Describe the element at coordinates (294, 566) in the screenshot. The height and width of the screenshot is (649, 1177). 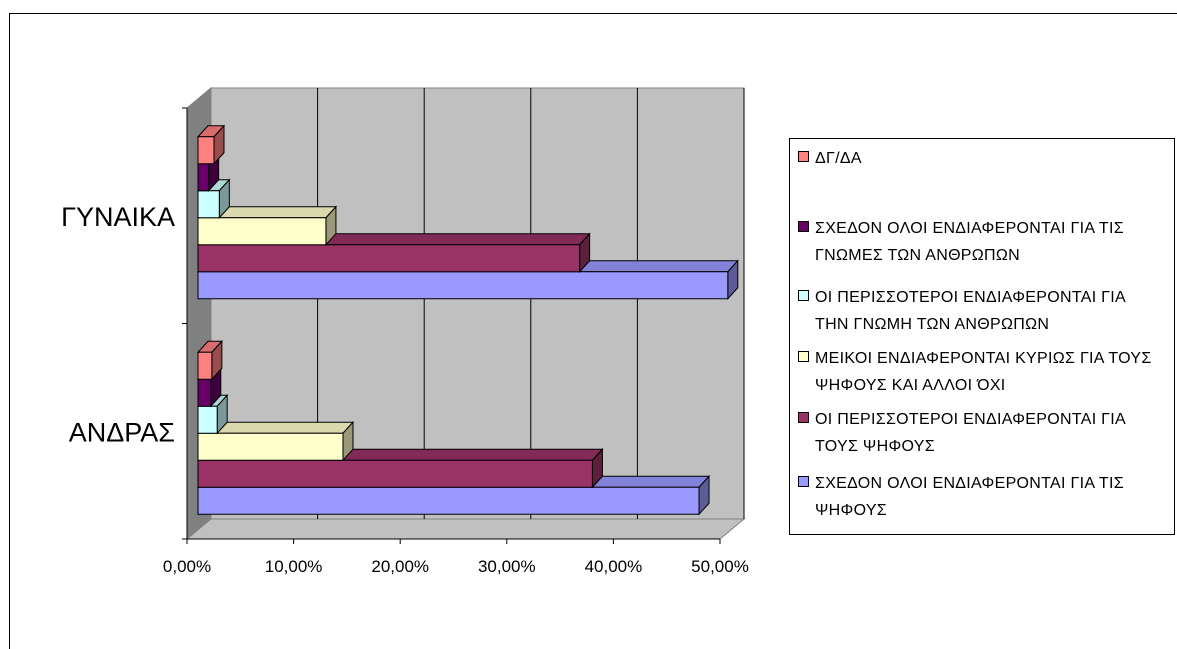
I see `x-tick-label: 10,00%` at that location.